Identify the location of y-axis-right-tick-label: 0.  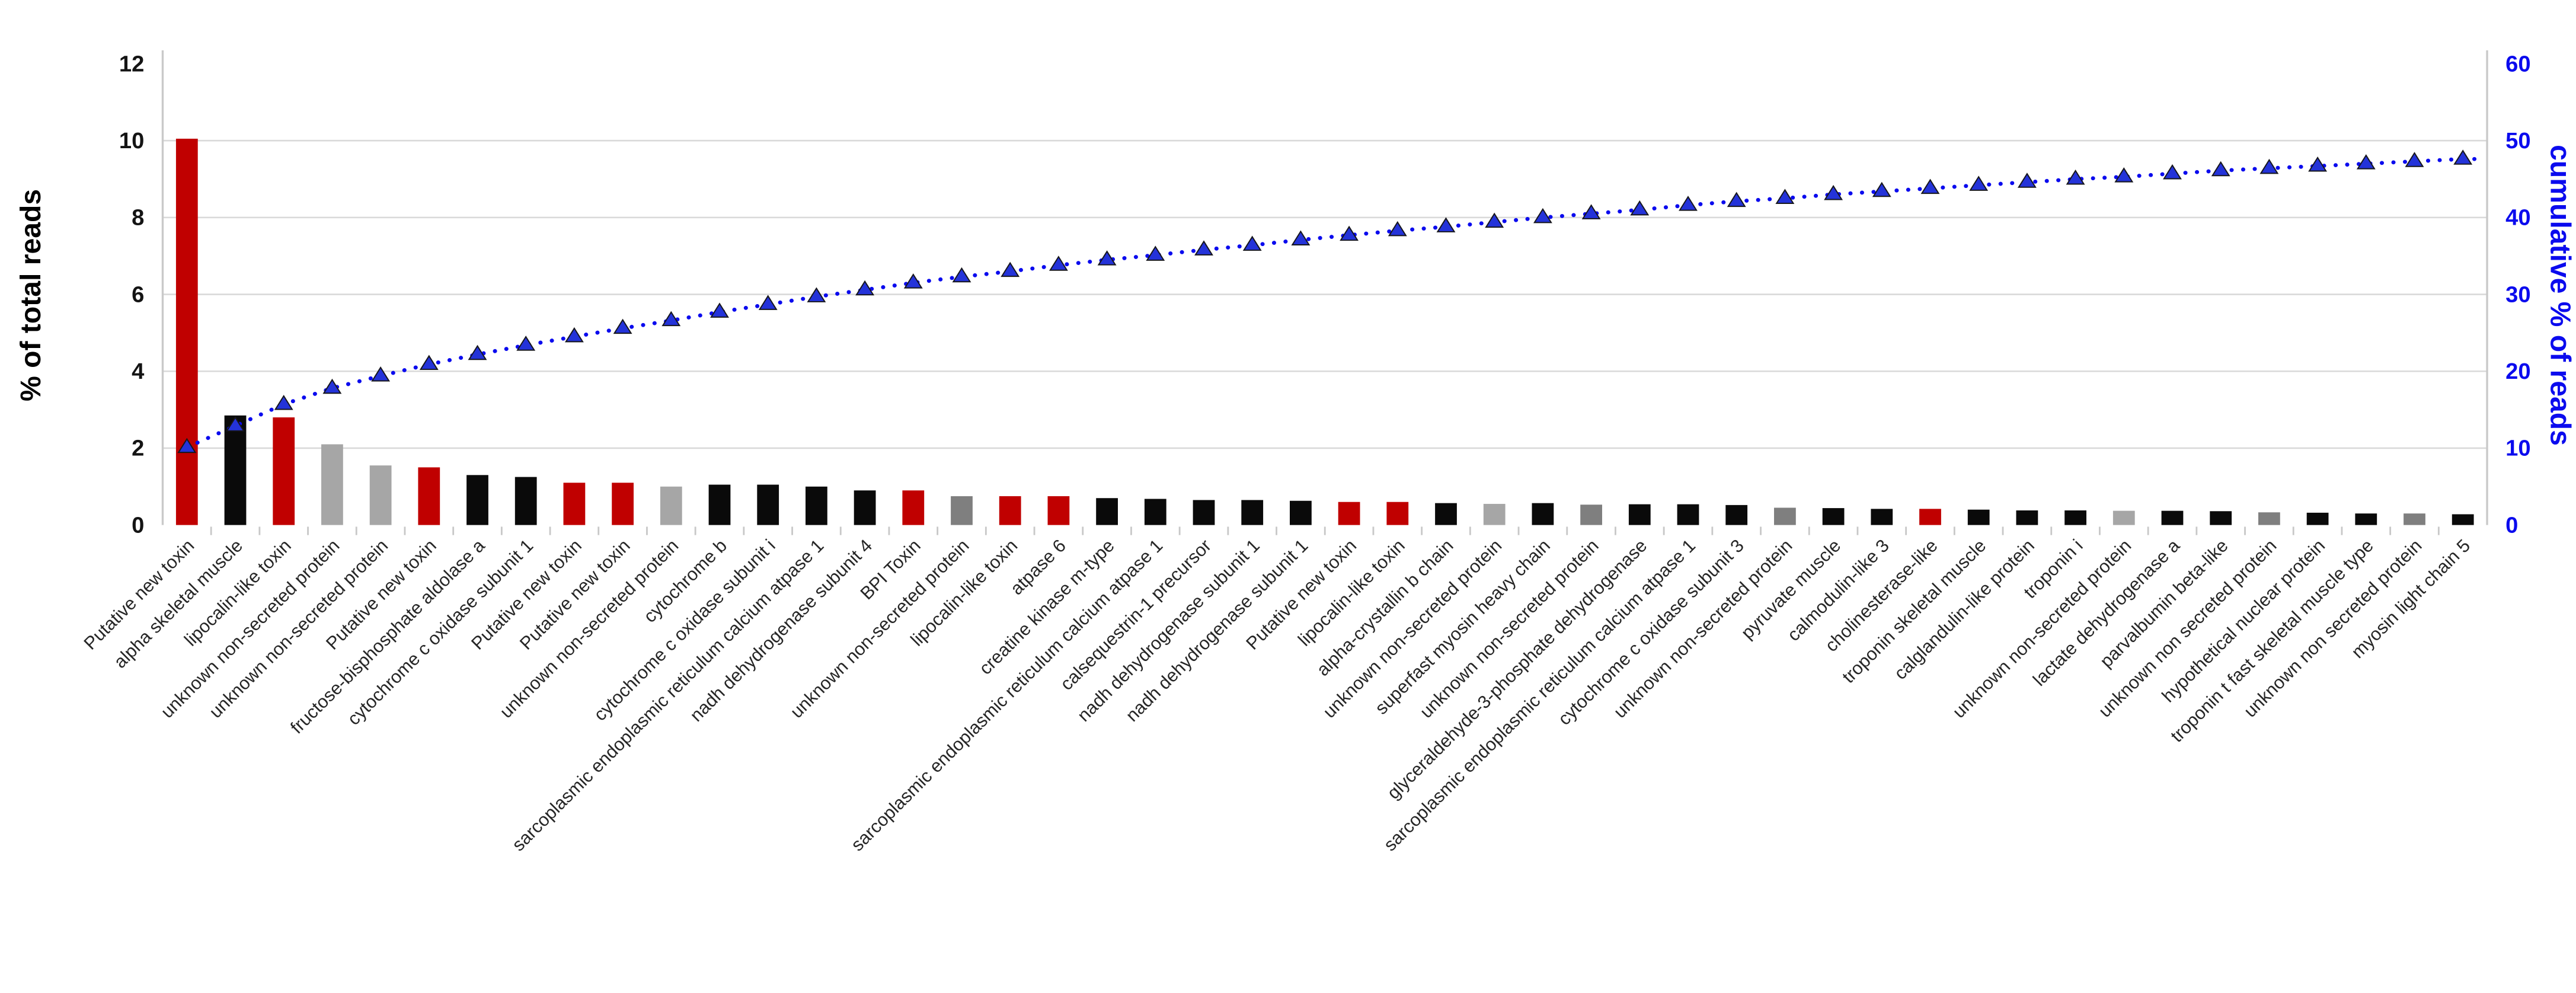
(2511, 525).